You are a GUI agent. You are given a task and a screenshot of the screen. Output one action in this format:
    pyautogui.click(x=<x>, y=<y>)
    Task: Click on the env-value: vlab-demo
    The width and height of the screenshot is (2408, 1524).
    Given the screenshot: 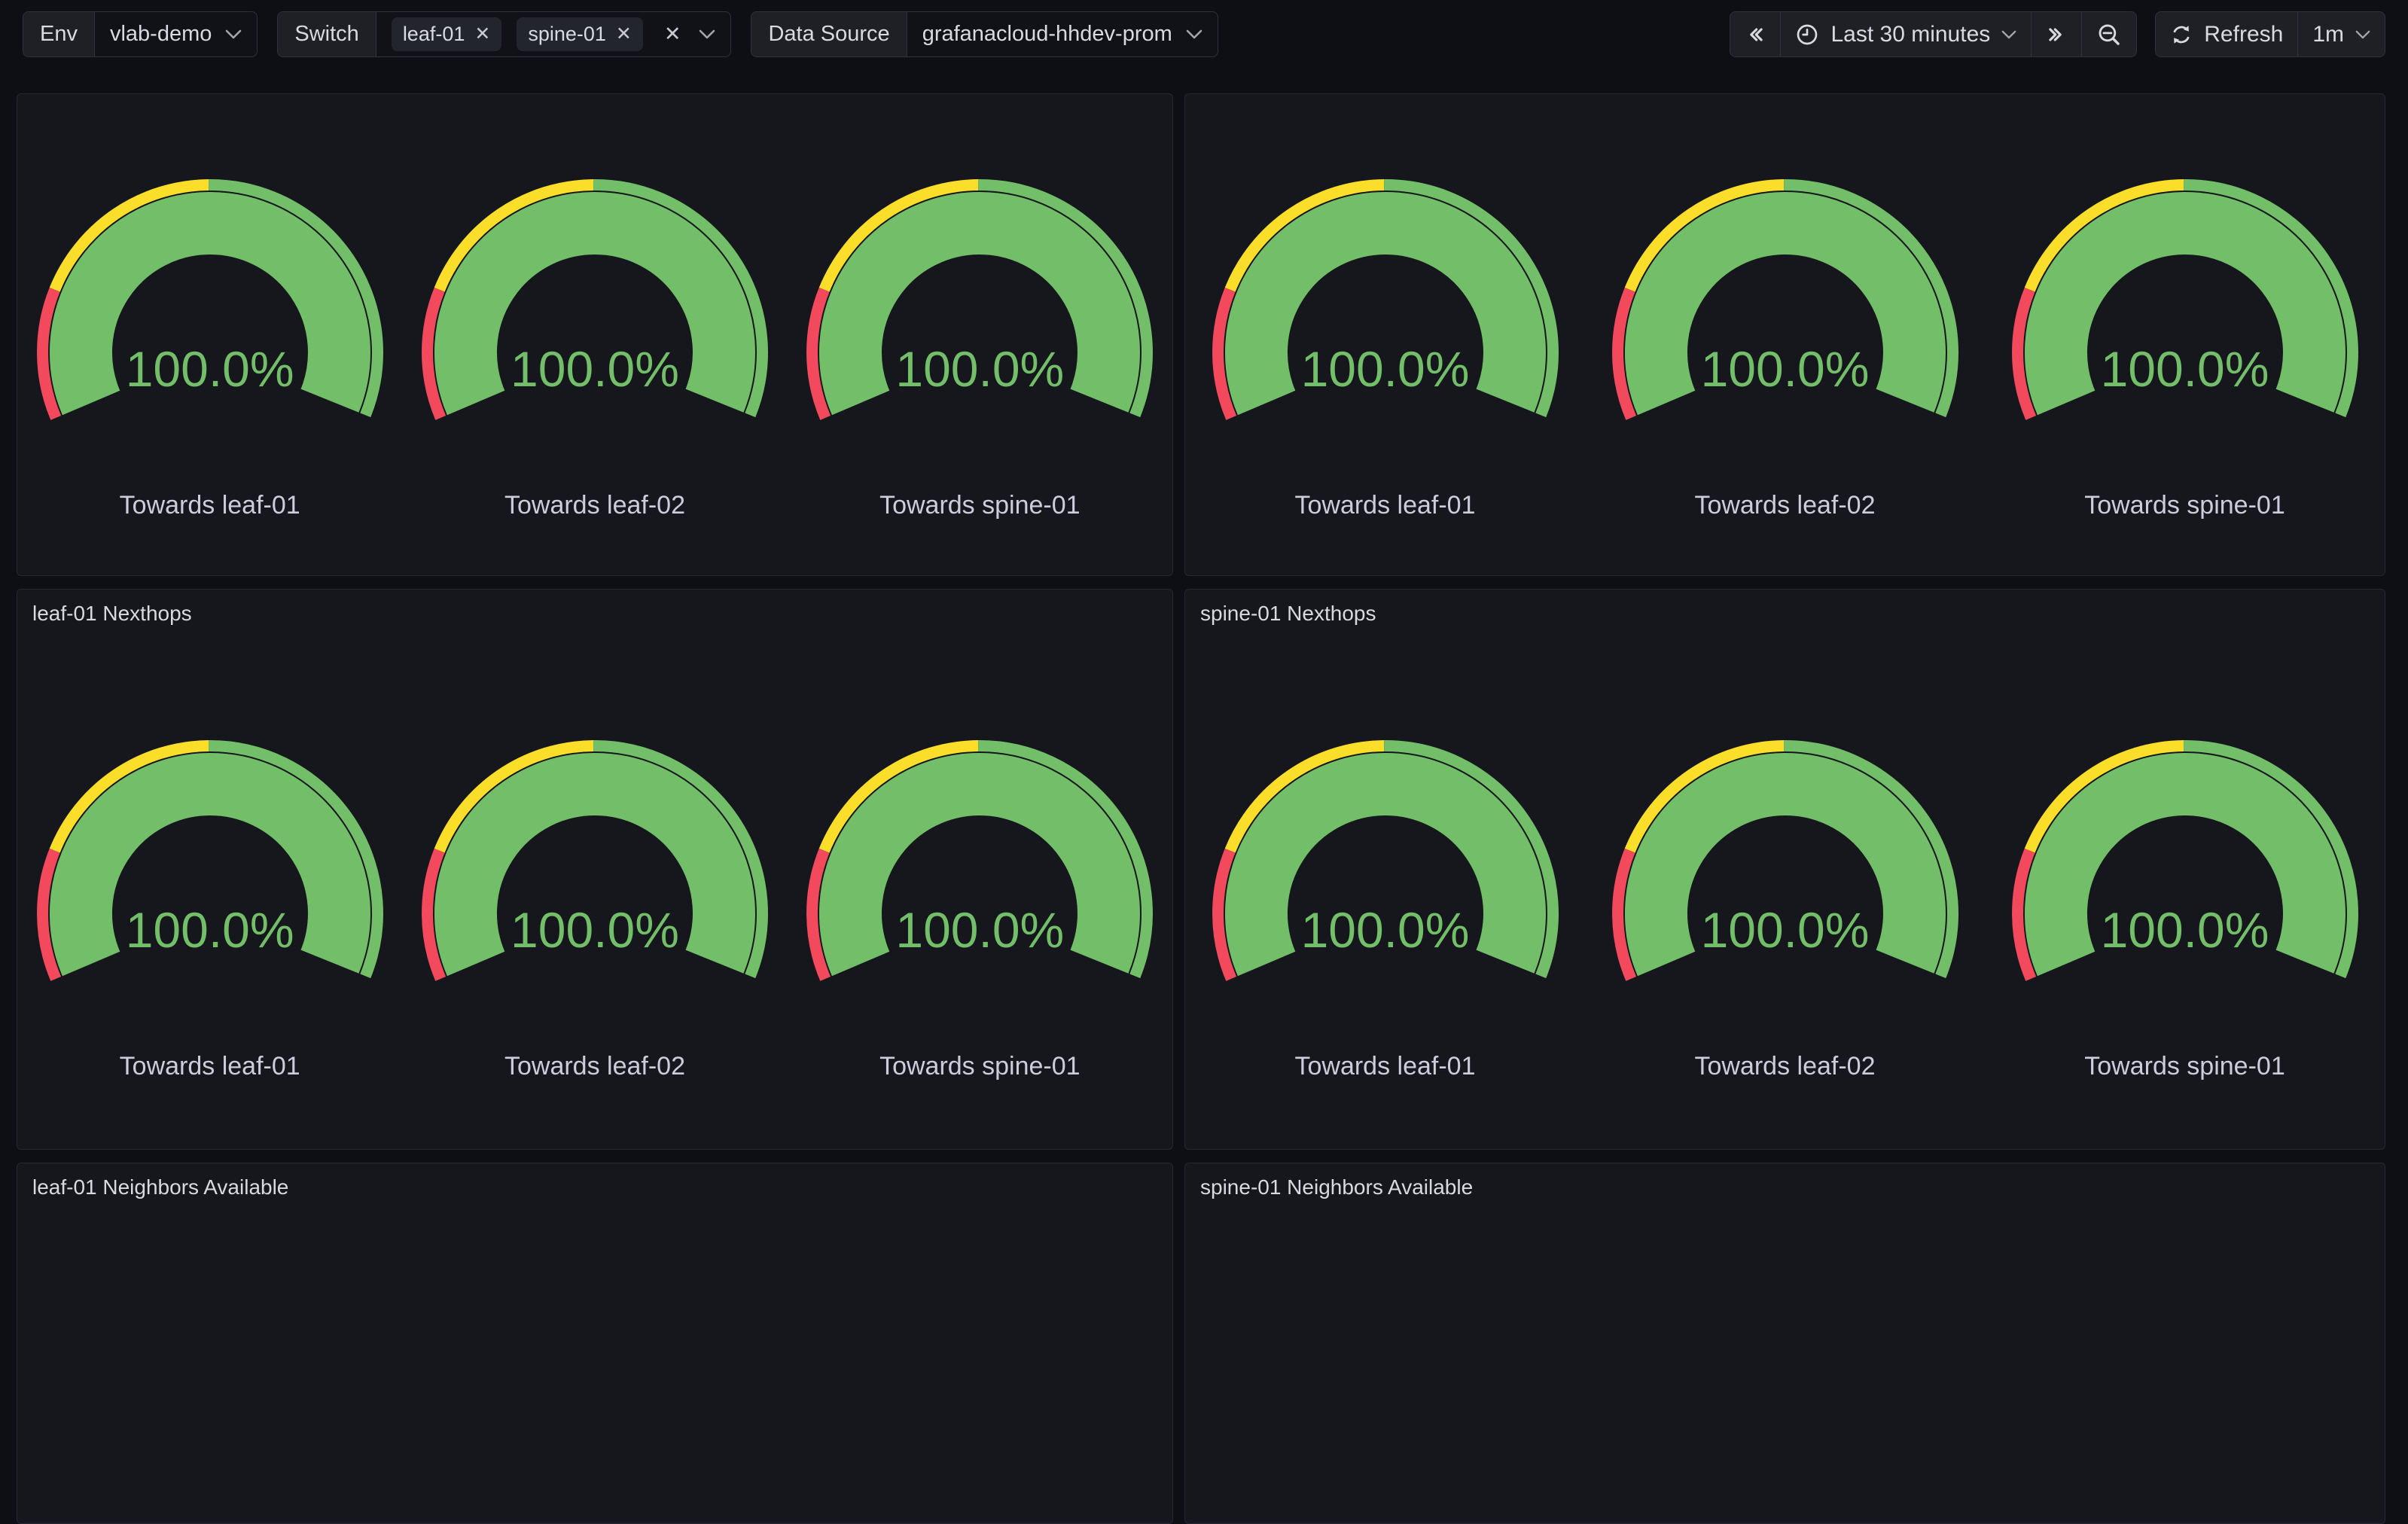 What is the action you would take?
    pyautogui.click(x=160, y=34)
    